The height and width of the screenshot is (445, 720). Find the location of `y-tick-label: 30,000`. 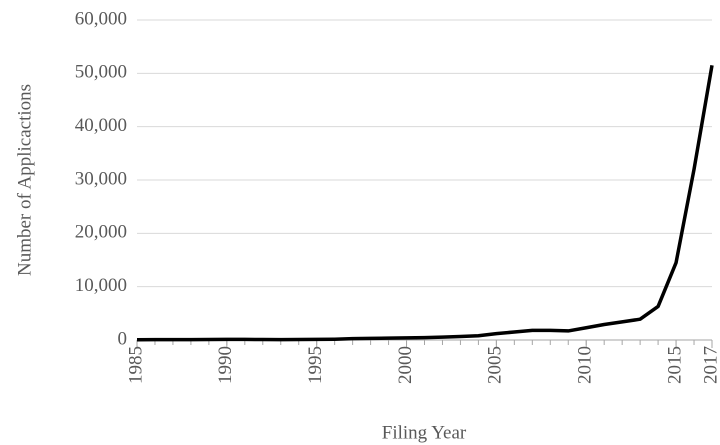

y-tick-label: 30,000 is located at coordinates (101, 178).